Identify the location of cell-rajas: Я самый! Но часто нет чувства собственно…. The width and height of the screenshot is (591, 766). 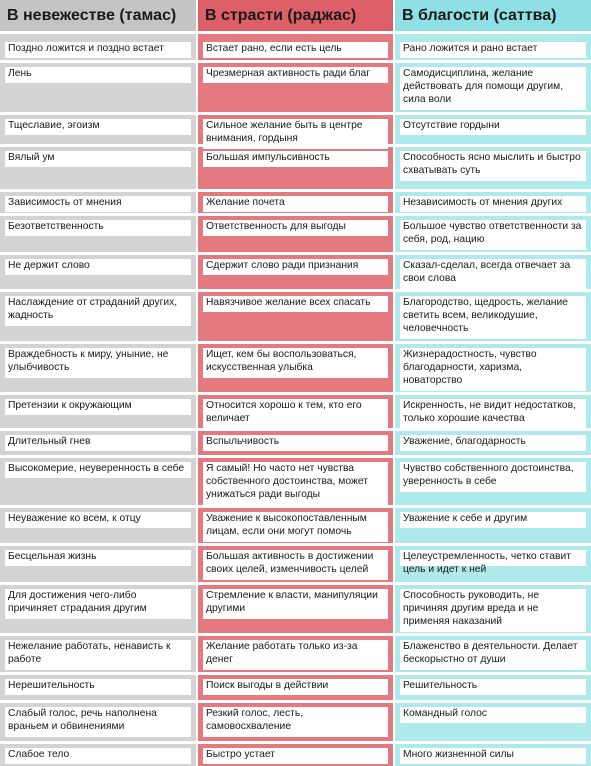
(295, 483).